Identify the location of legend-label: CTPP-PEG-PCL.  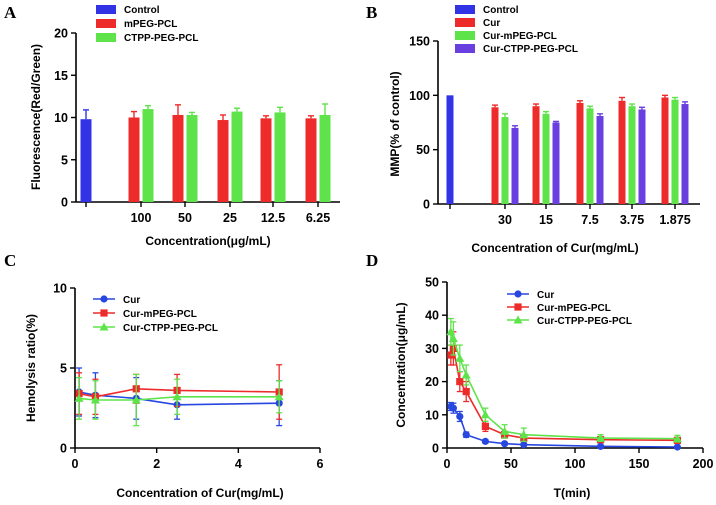
(161, 38).